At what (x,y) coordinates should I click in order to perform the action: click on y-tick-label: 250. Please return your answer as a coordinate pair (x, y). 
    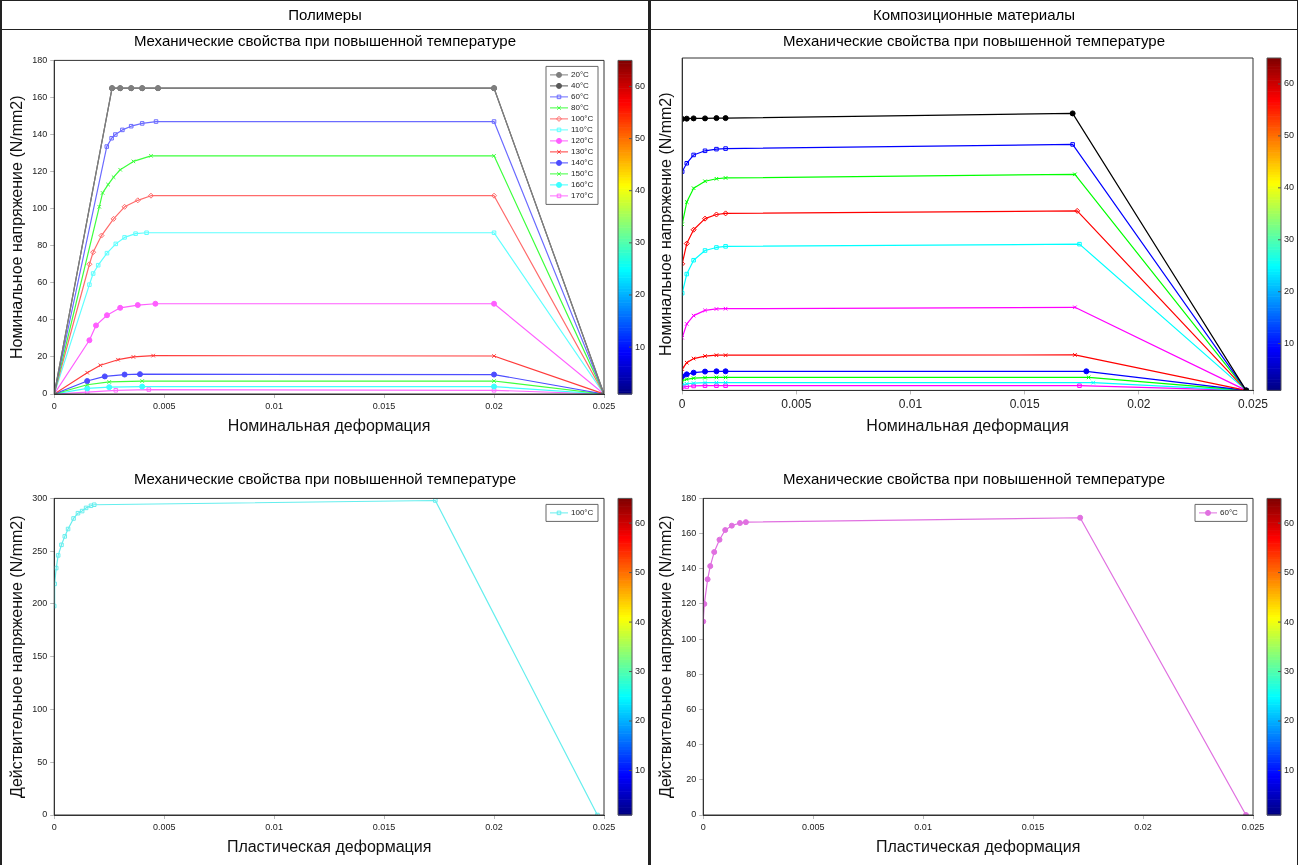
    Looking at the image, I should click on (40, 550).